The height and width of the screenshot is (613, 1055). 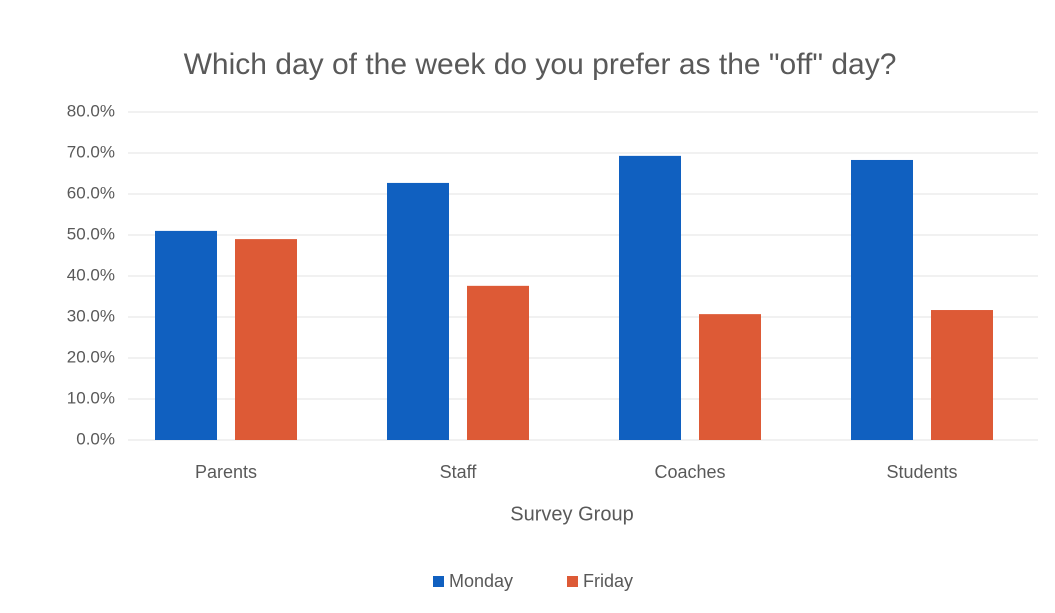 What do you see at coordinates (226, 472) in the screenshot?
I see `x-tick-label: Parents` at bounding box center [226, 472].